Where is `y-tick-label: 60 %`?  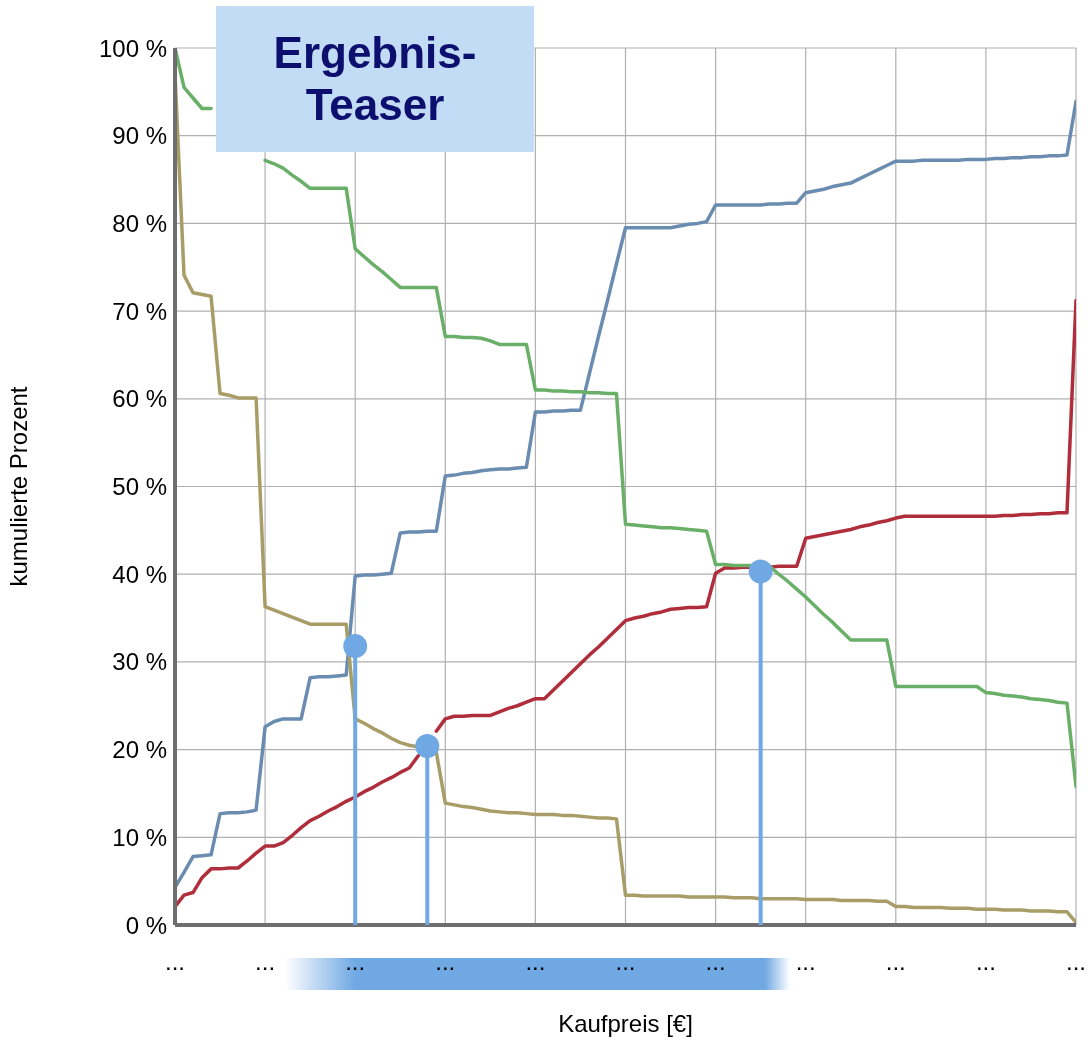
y-tick-label: 60 % is located at coordinates (139, 399).